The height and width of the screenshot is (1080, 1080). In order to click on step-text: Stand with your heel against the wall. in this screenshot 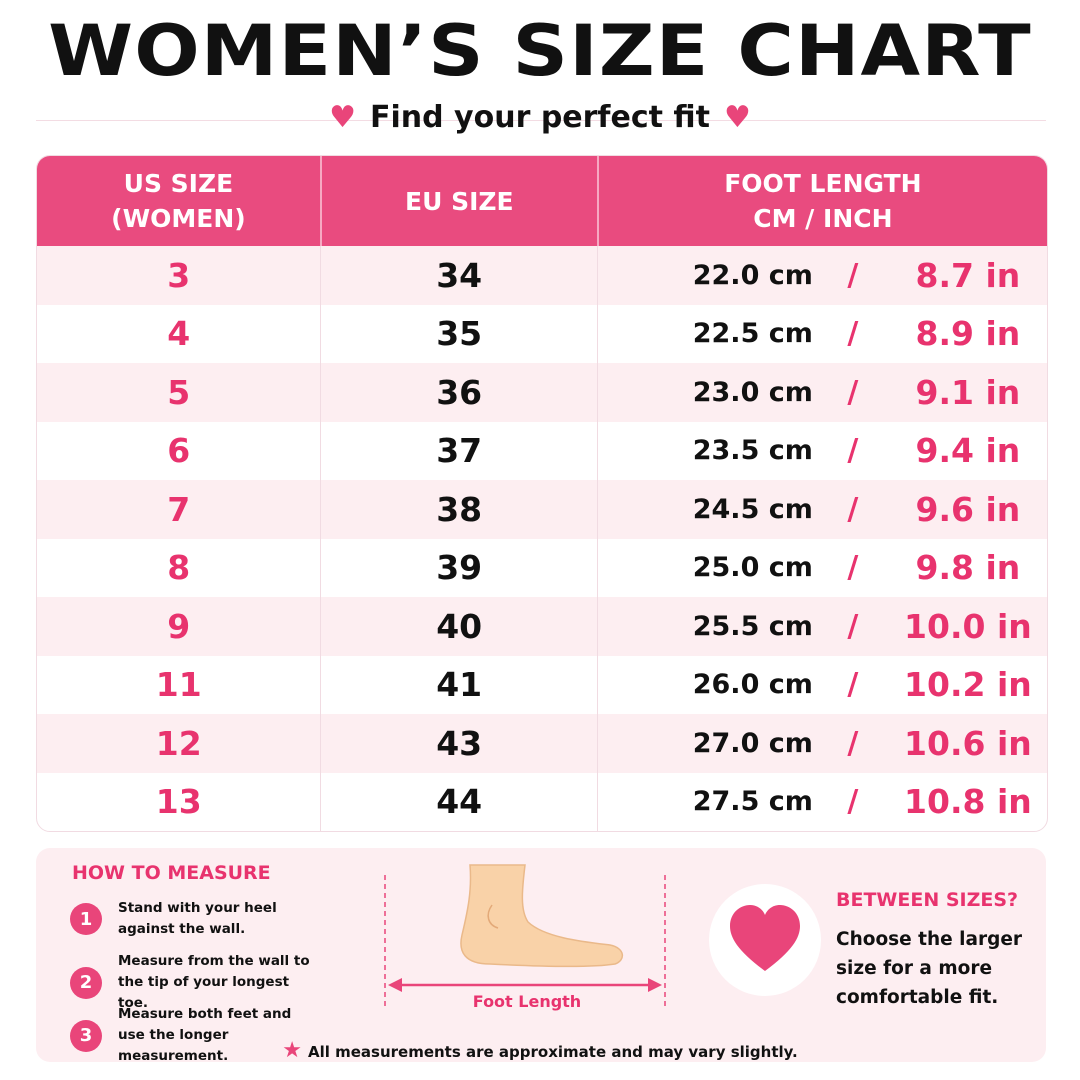, I will do `click(197, 918)`.